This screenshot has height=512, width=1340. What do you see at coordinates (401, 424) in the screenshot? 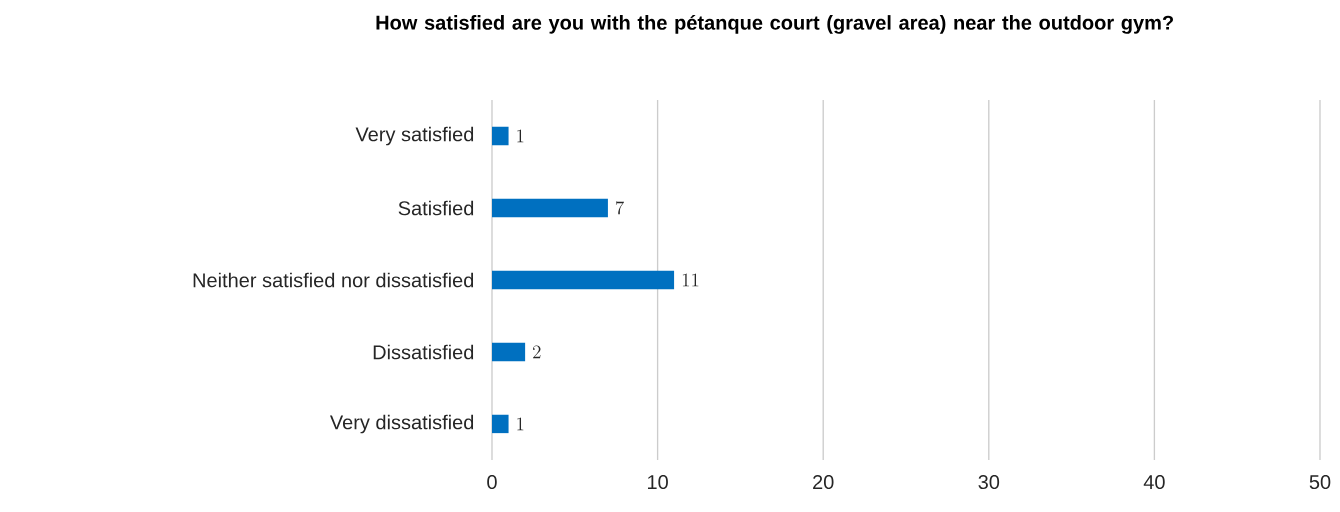
I see `y-tick-label: Very dissatisfied` at bounding box center [401, 424].